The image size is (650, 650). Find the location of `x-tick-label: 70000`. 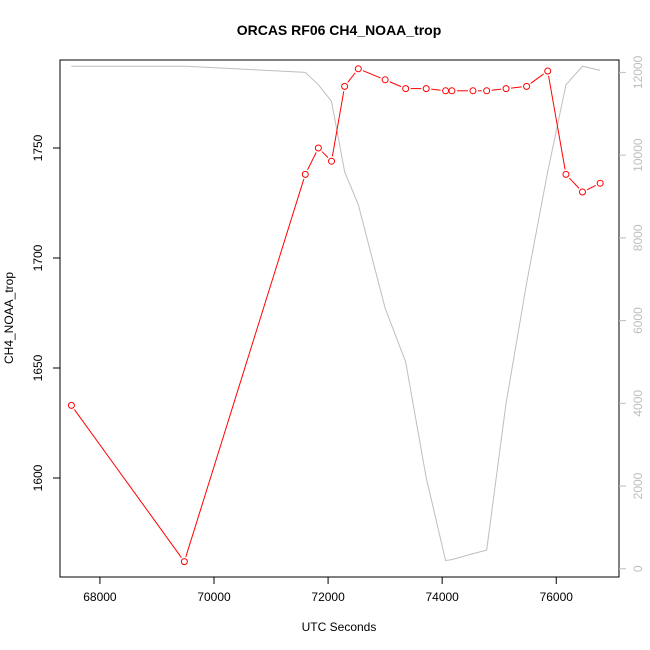

x-tick-label: 70000 is located at coordinates (214, 597).